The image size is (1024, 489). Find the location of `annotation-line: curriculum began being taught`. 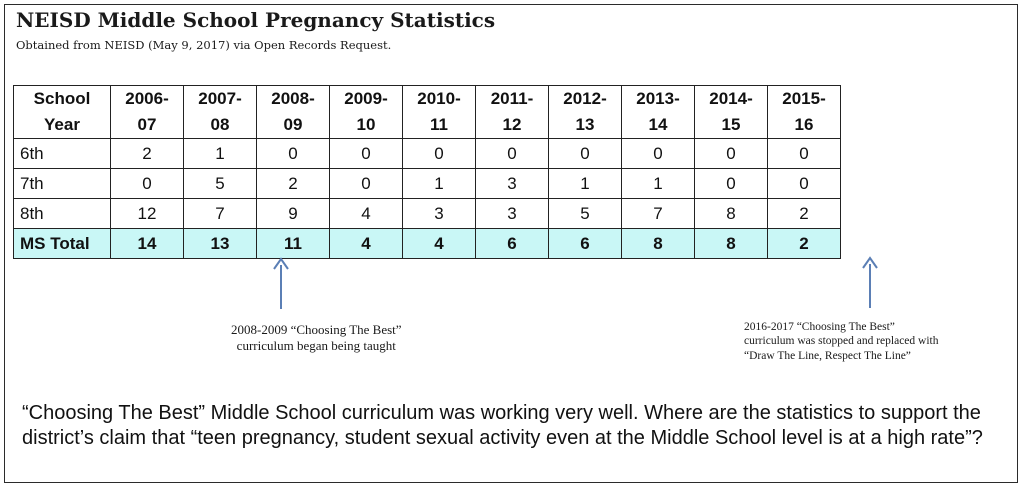

annotation-line: curriculum began being taught is located at coordinates (316, 346).